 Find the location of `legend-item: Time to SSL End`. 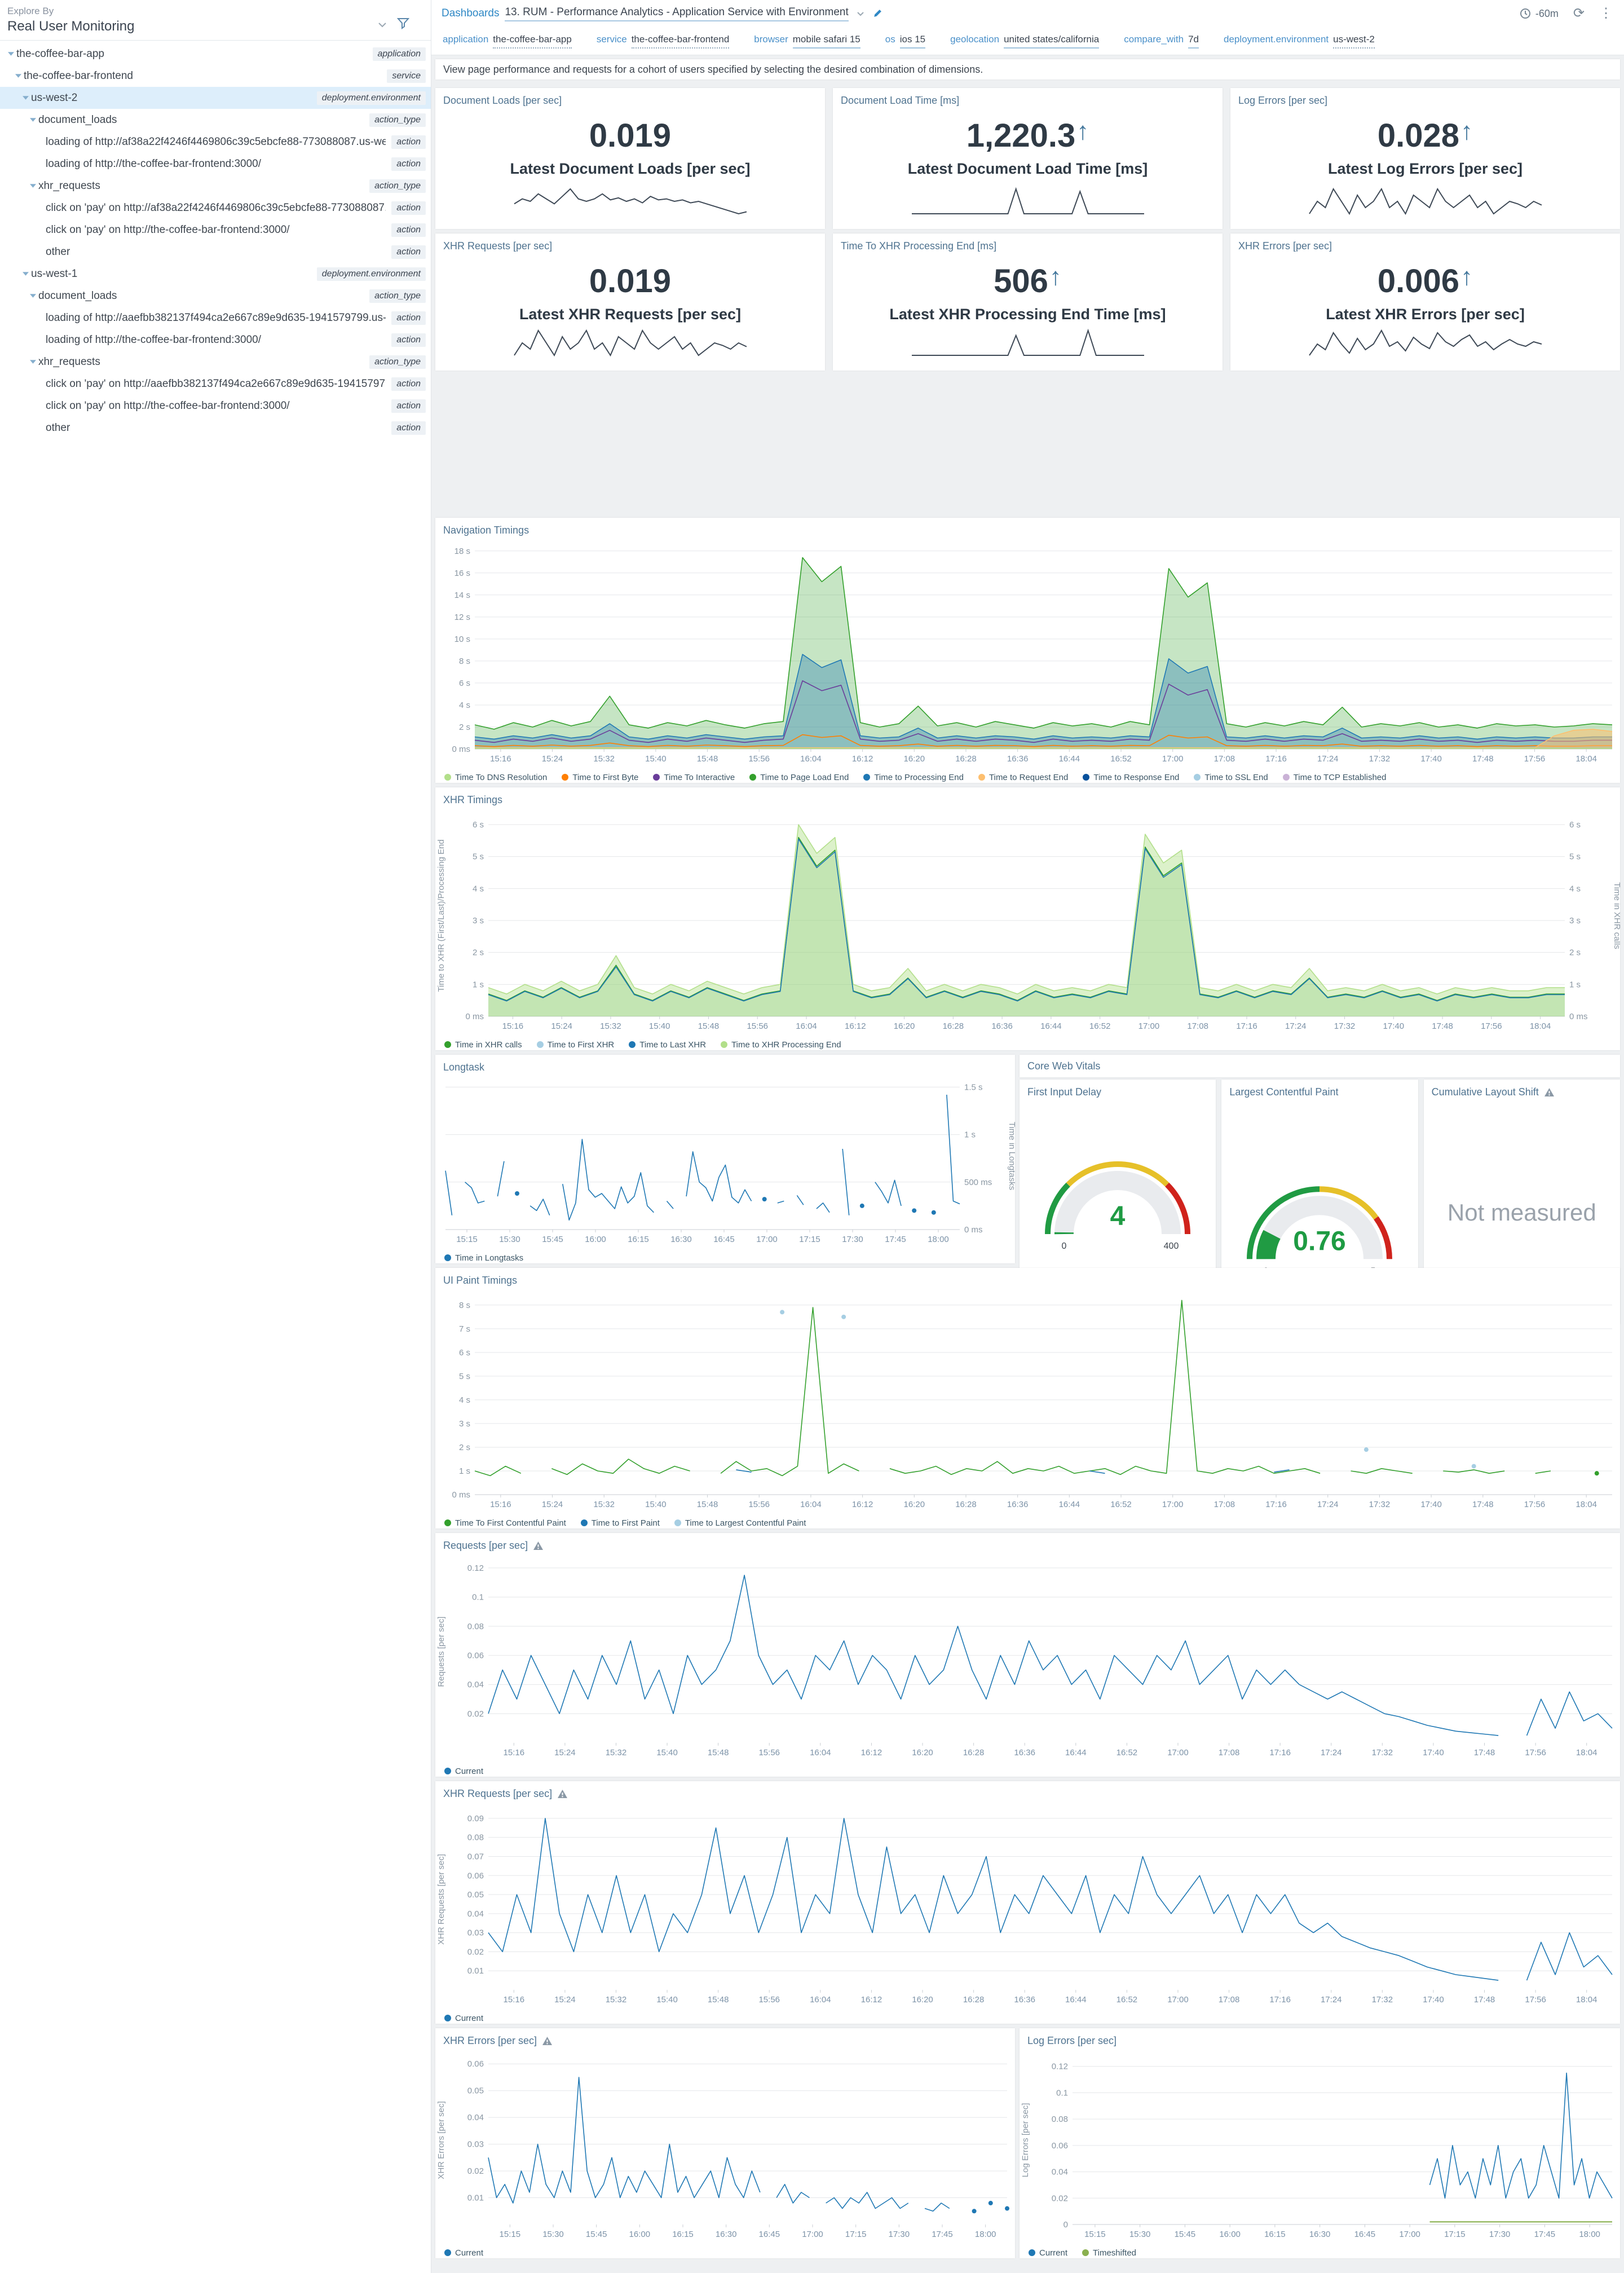

legend-item: Time to SSL End is located at coordinates (1231, 777).